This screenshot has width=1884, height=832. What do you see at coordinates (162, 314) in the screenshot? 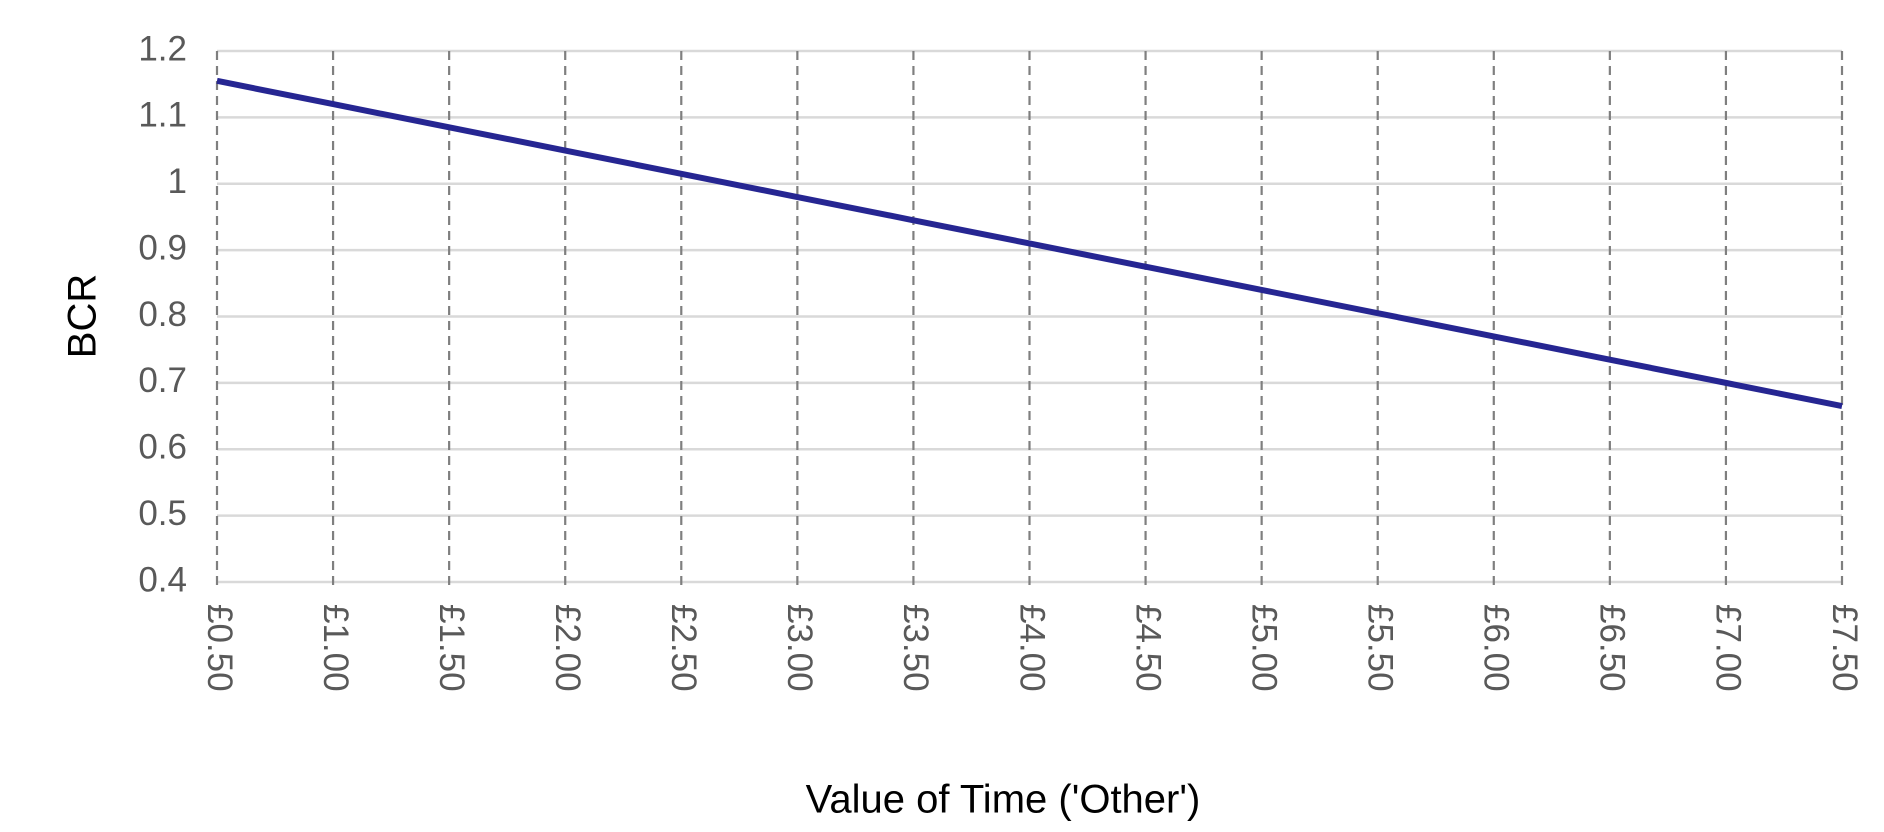
I see `y-tick-label: 0.8` at bounding box center [162, 314].